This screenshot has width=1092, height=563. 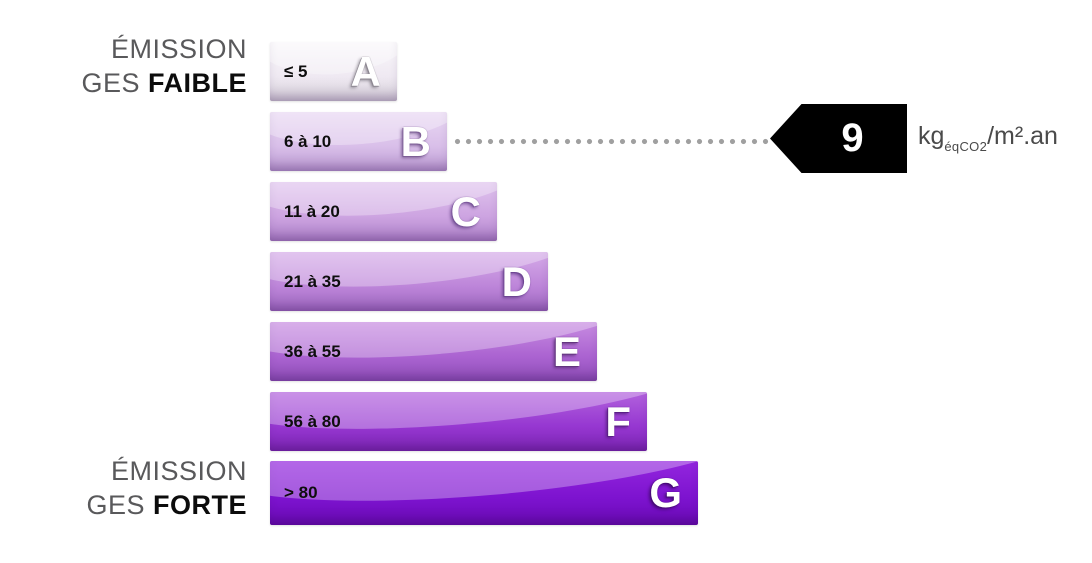 What do you see at coordinates (312, 211) in the screenshot?
I see `bar-range-label: 11 à 20` at bounding box center [312, 211].